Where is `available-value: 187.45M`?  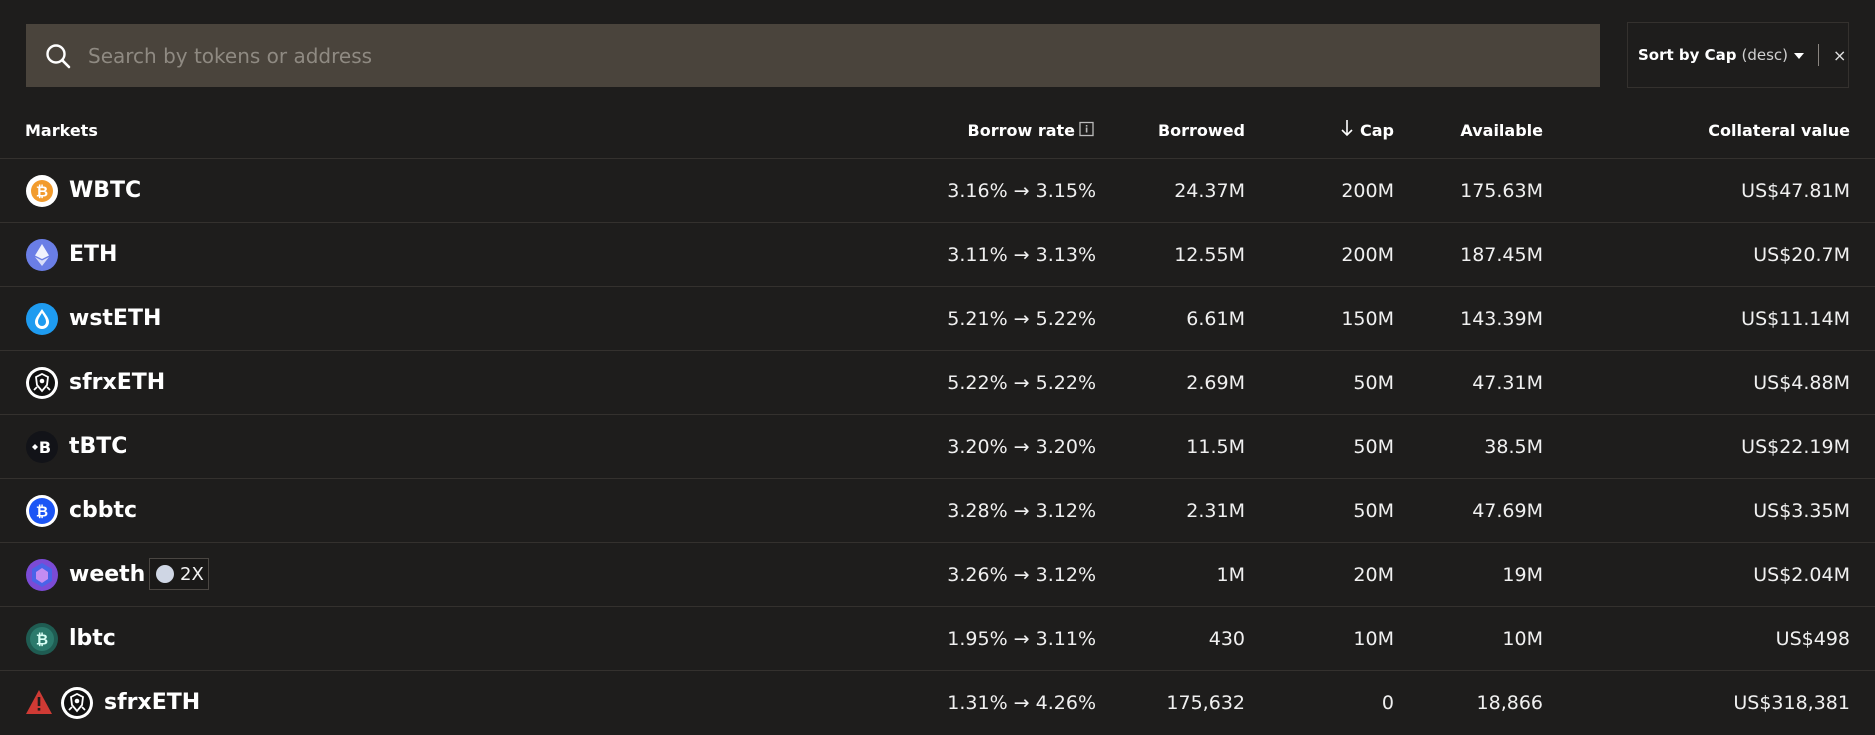 available-value: 187.45M is located at coordinates (1501, 255).